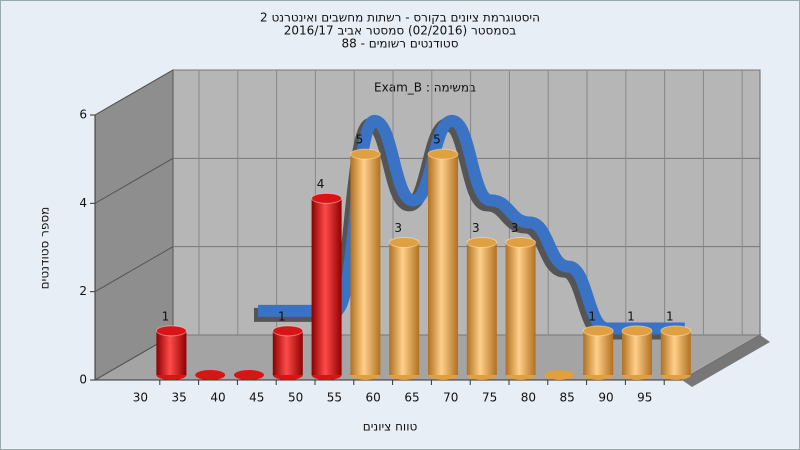 Image resolution: width=800 pixels, height=450 pixels. What do you see at coordinates (321, 184) in the screenshot?
I see `value-label: 4` at bounding box center [321, 184].